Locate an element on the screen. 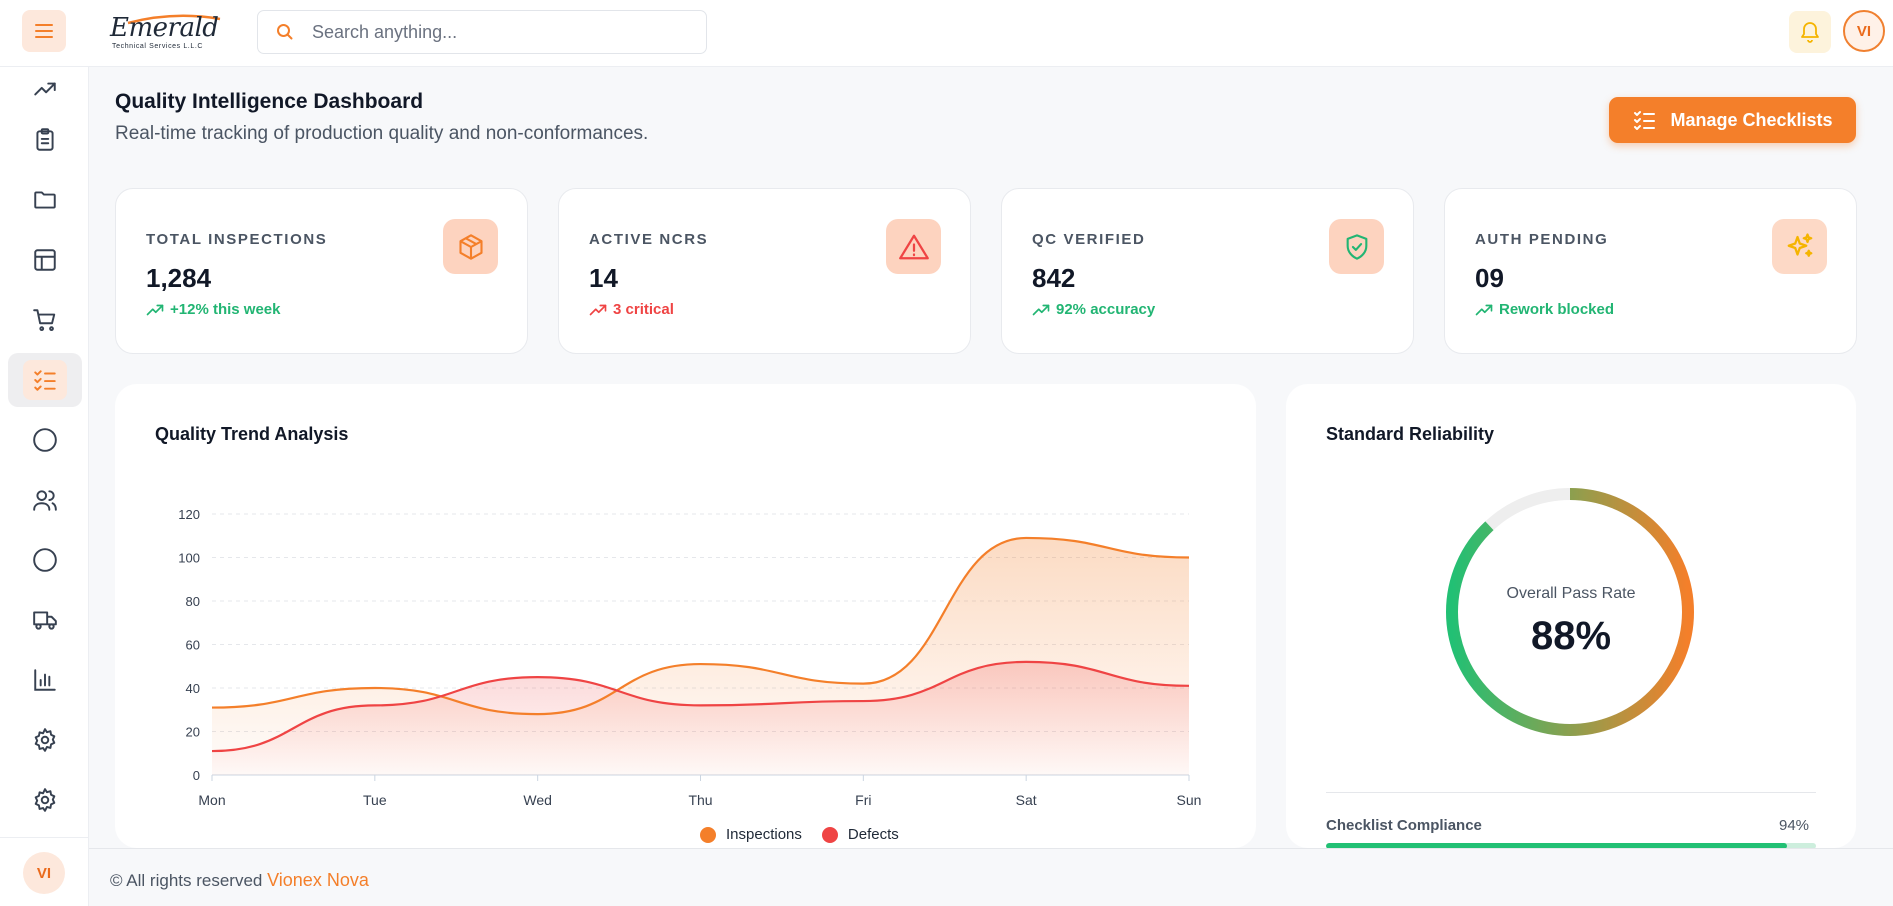 The height and width of the screenshot is (906, 1893). sidebar-item-trends is located at coordinates (45, 89).